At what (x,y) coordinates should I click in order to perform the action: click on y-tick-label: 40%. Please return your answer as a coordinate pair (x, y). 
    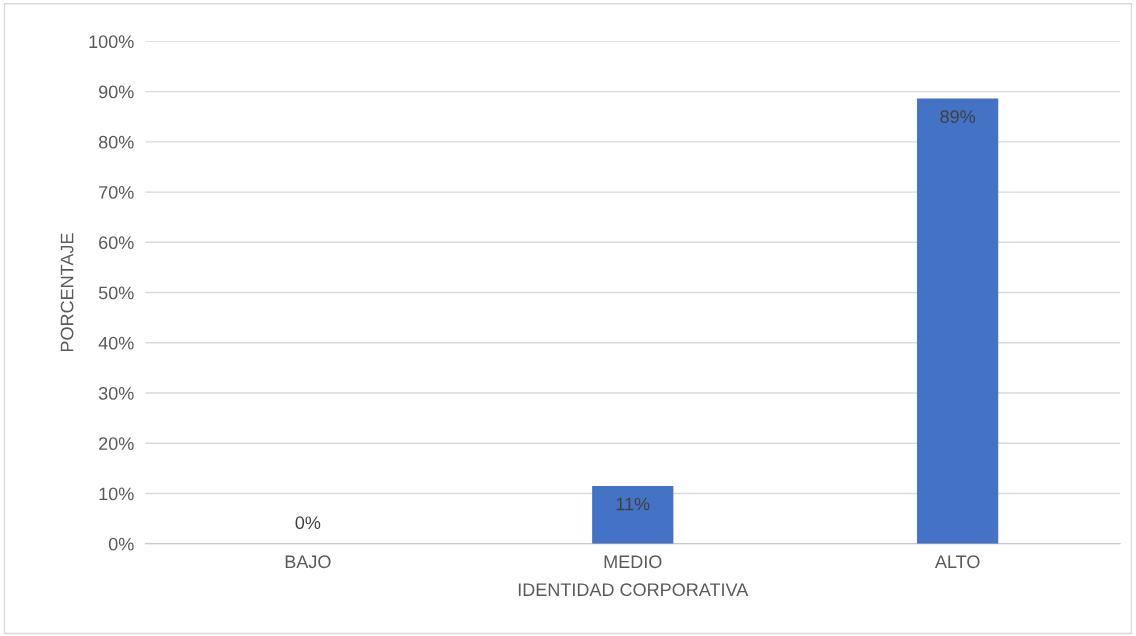
    Looking at the image, I should click on (116, 343).